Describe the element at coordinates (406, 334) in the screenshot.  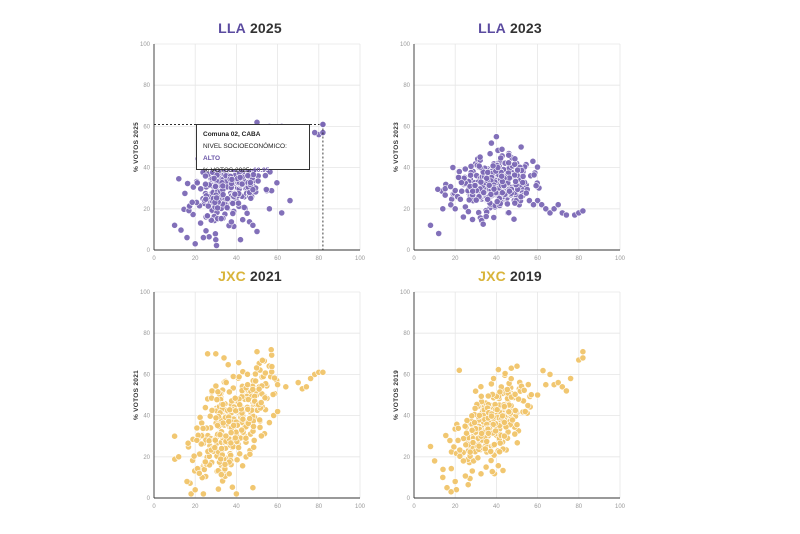
I see `y-tick-label: 80` at that location.